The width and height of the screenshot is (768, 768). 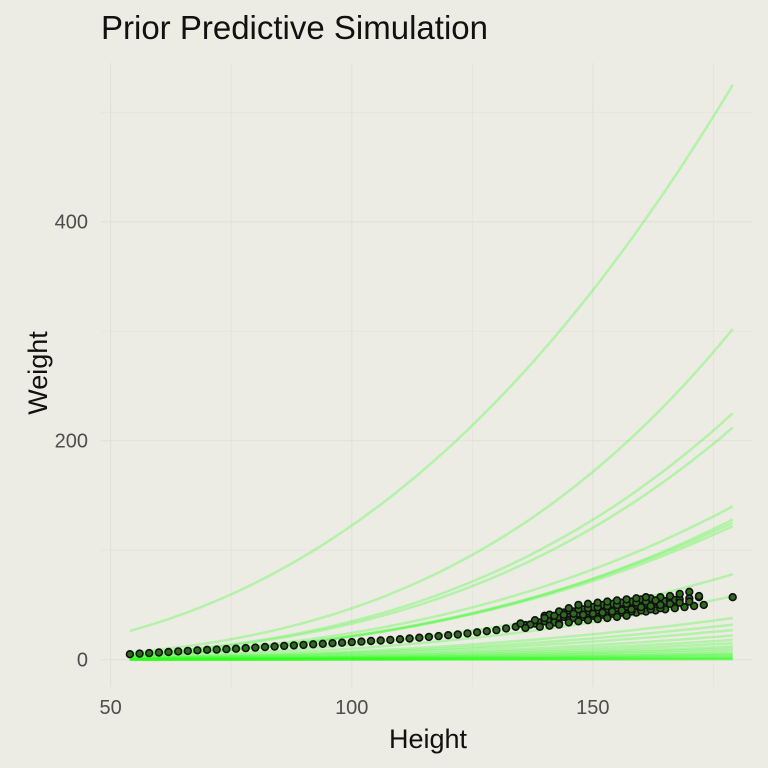 I want to click on y-axis-label: Weight, so click(x=38, y=373).